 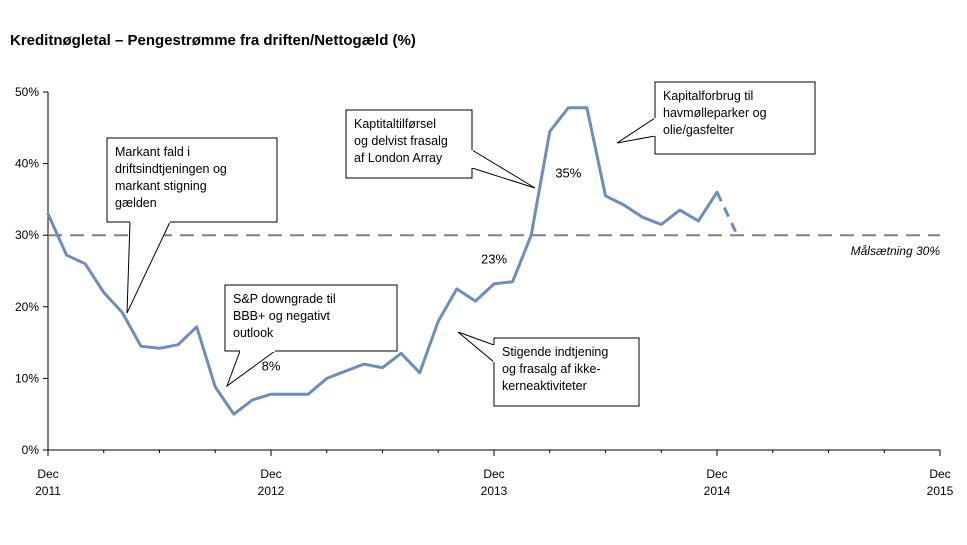 What do you see at coordinates (27, 92) in the screenshot?
I see `y-tick-label: 50%` at bounding box center [27, 92].